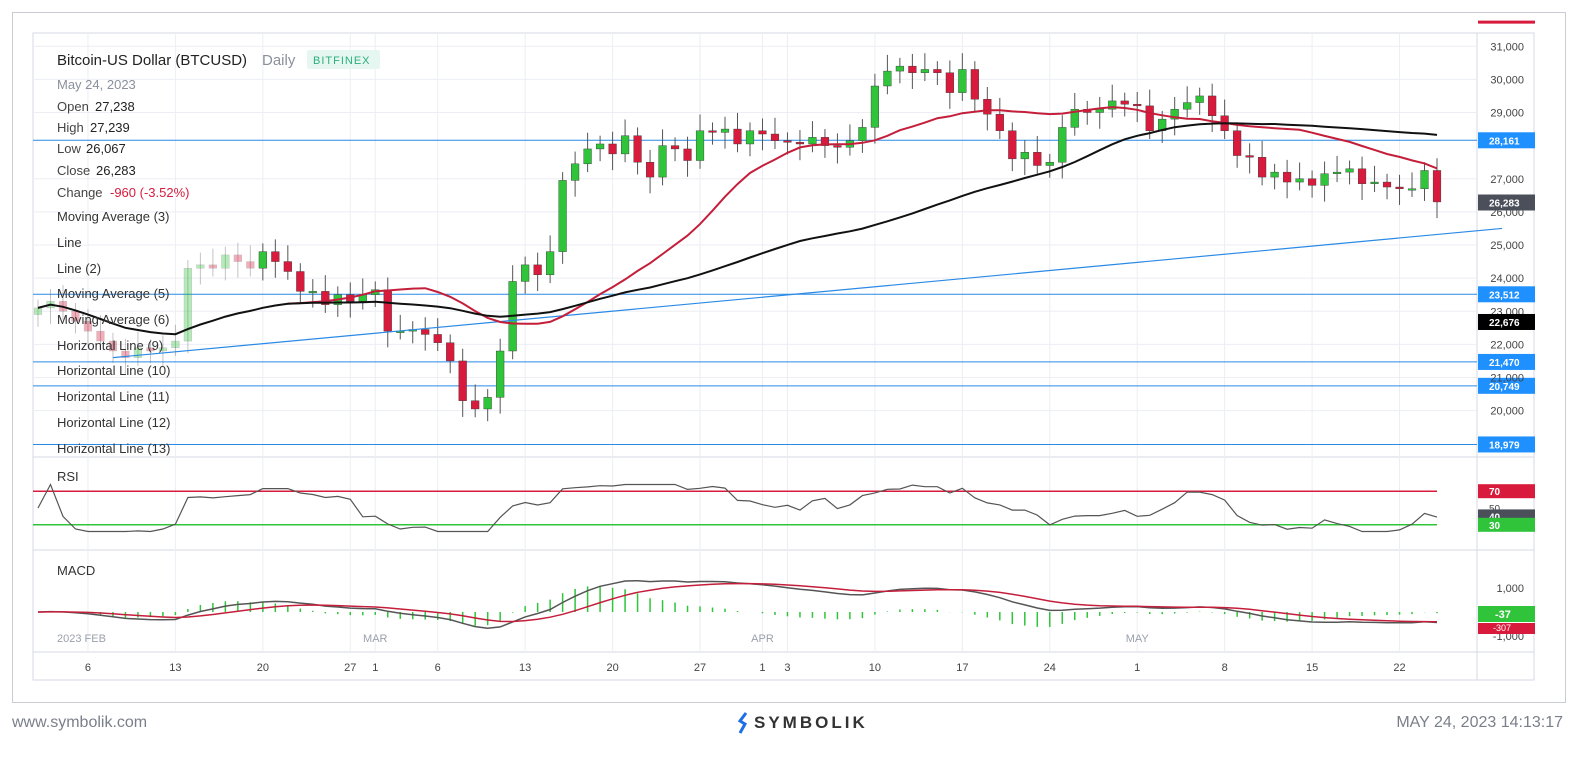 This screenshot has width=1593, height=757. What do you see at coordinates (113, 216) in the screenshot?
I see `legend-item: Moving Average (3)` at bounding box center [113, 216].